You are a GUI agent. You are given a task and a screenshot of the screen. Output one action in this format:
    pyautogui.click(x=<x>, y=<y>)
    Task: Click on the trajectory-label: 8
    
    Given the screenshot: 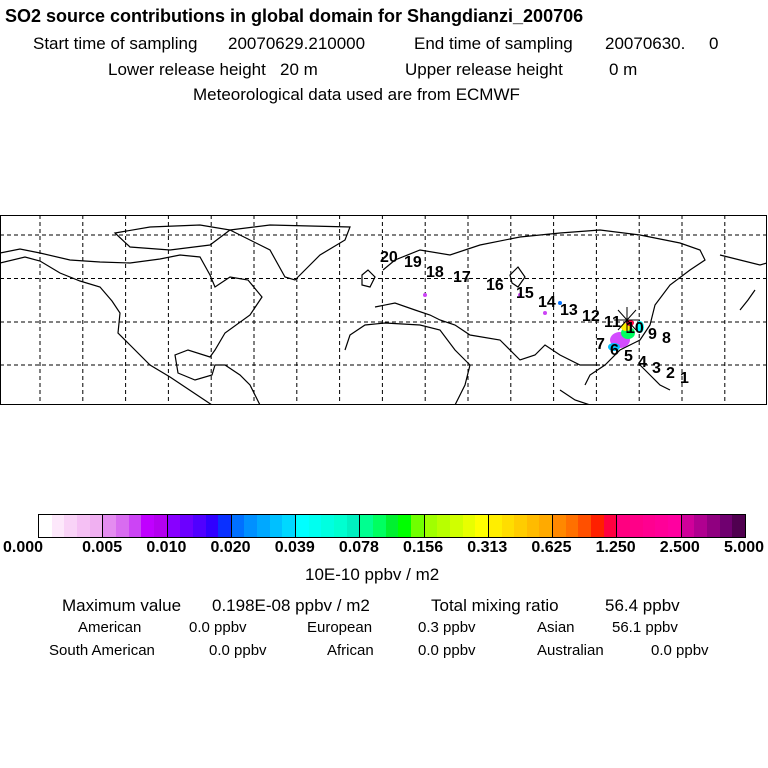 What is the action you would take?
    pyautogui.click(x=666, y=338)
    